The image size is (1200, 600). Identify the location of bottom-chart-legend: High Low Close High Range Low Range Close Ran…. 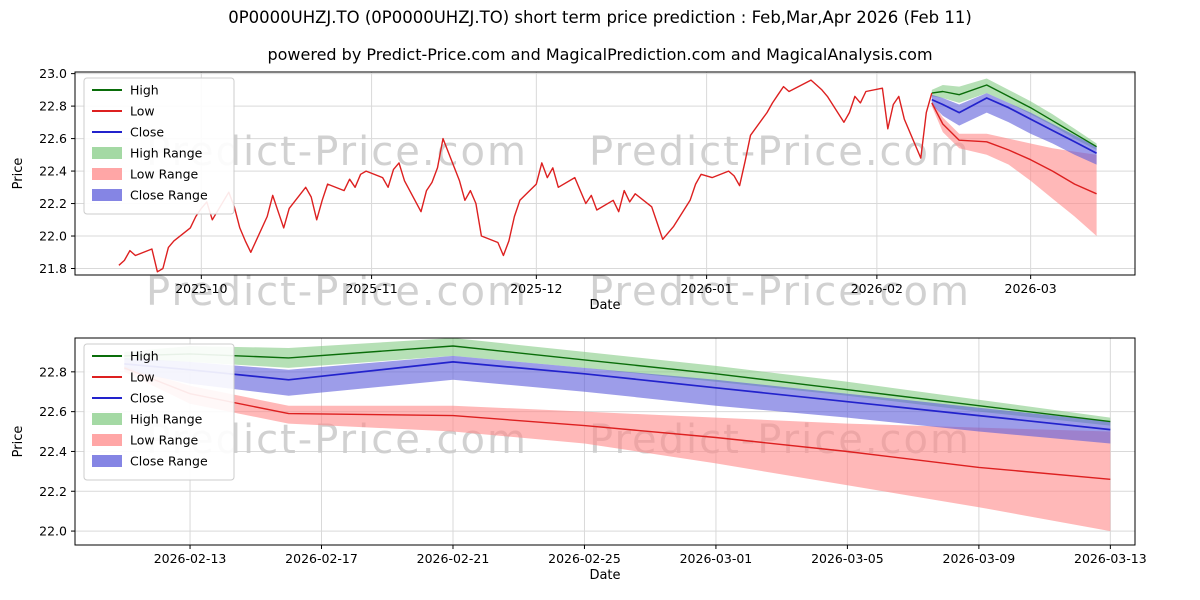
(159, 412).